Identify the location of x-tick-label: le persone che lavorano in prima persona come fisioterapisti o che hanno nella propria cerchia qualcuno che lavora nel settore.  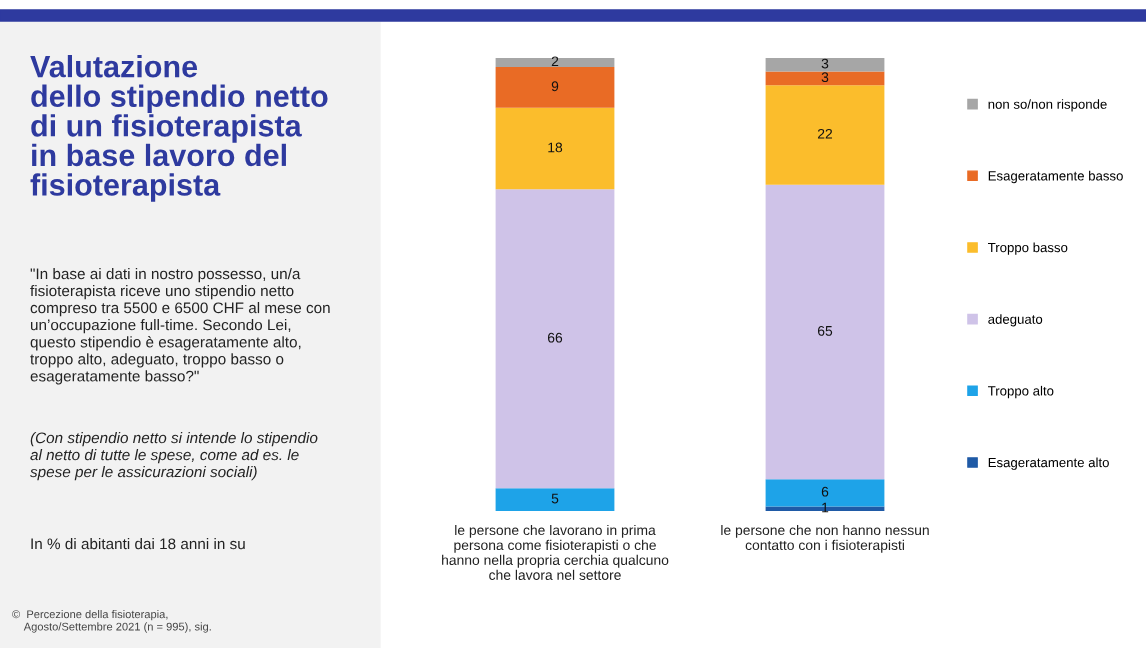
(555, 552).